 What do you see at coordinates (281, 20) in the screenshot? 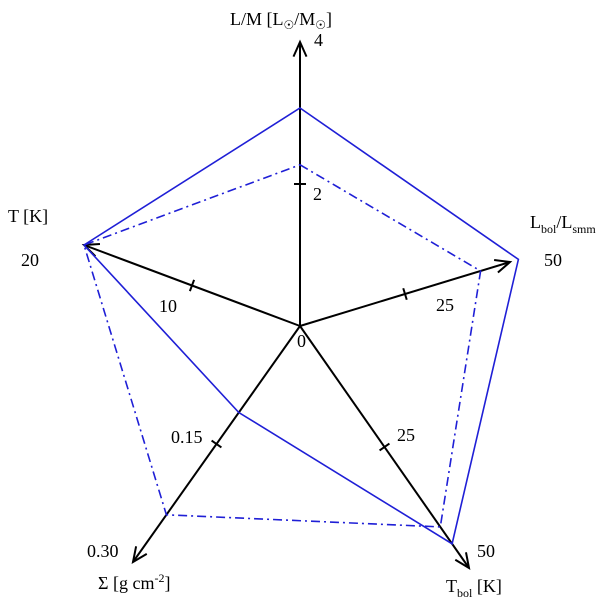
I see `axis-title-lm: L/M [L☉/M☉]` at bounding box center [281, 20].